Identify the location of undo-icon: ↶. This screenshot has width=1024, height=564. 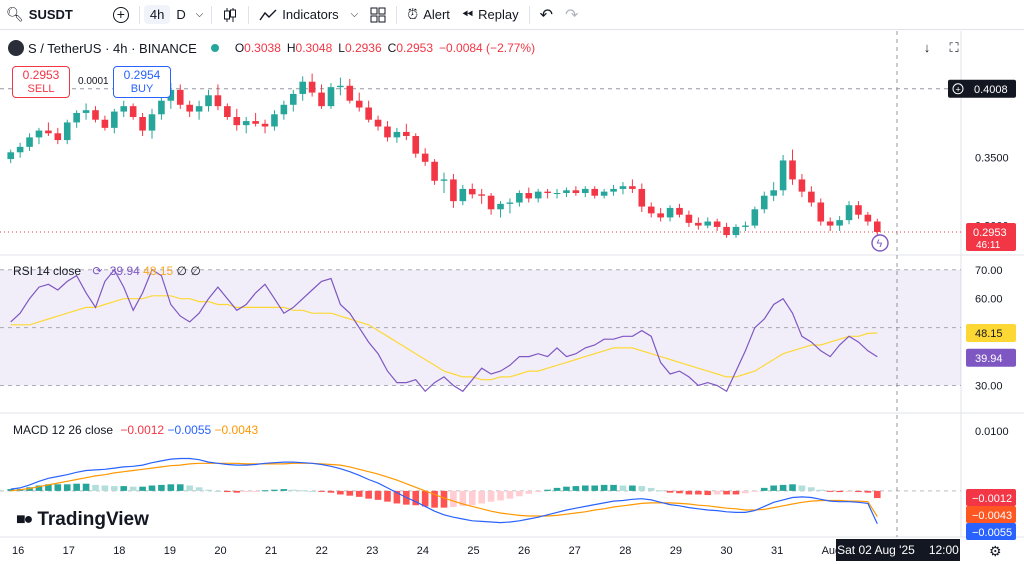
(546, 15).